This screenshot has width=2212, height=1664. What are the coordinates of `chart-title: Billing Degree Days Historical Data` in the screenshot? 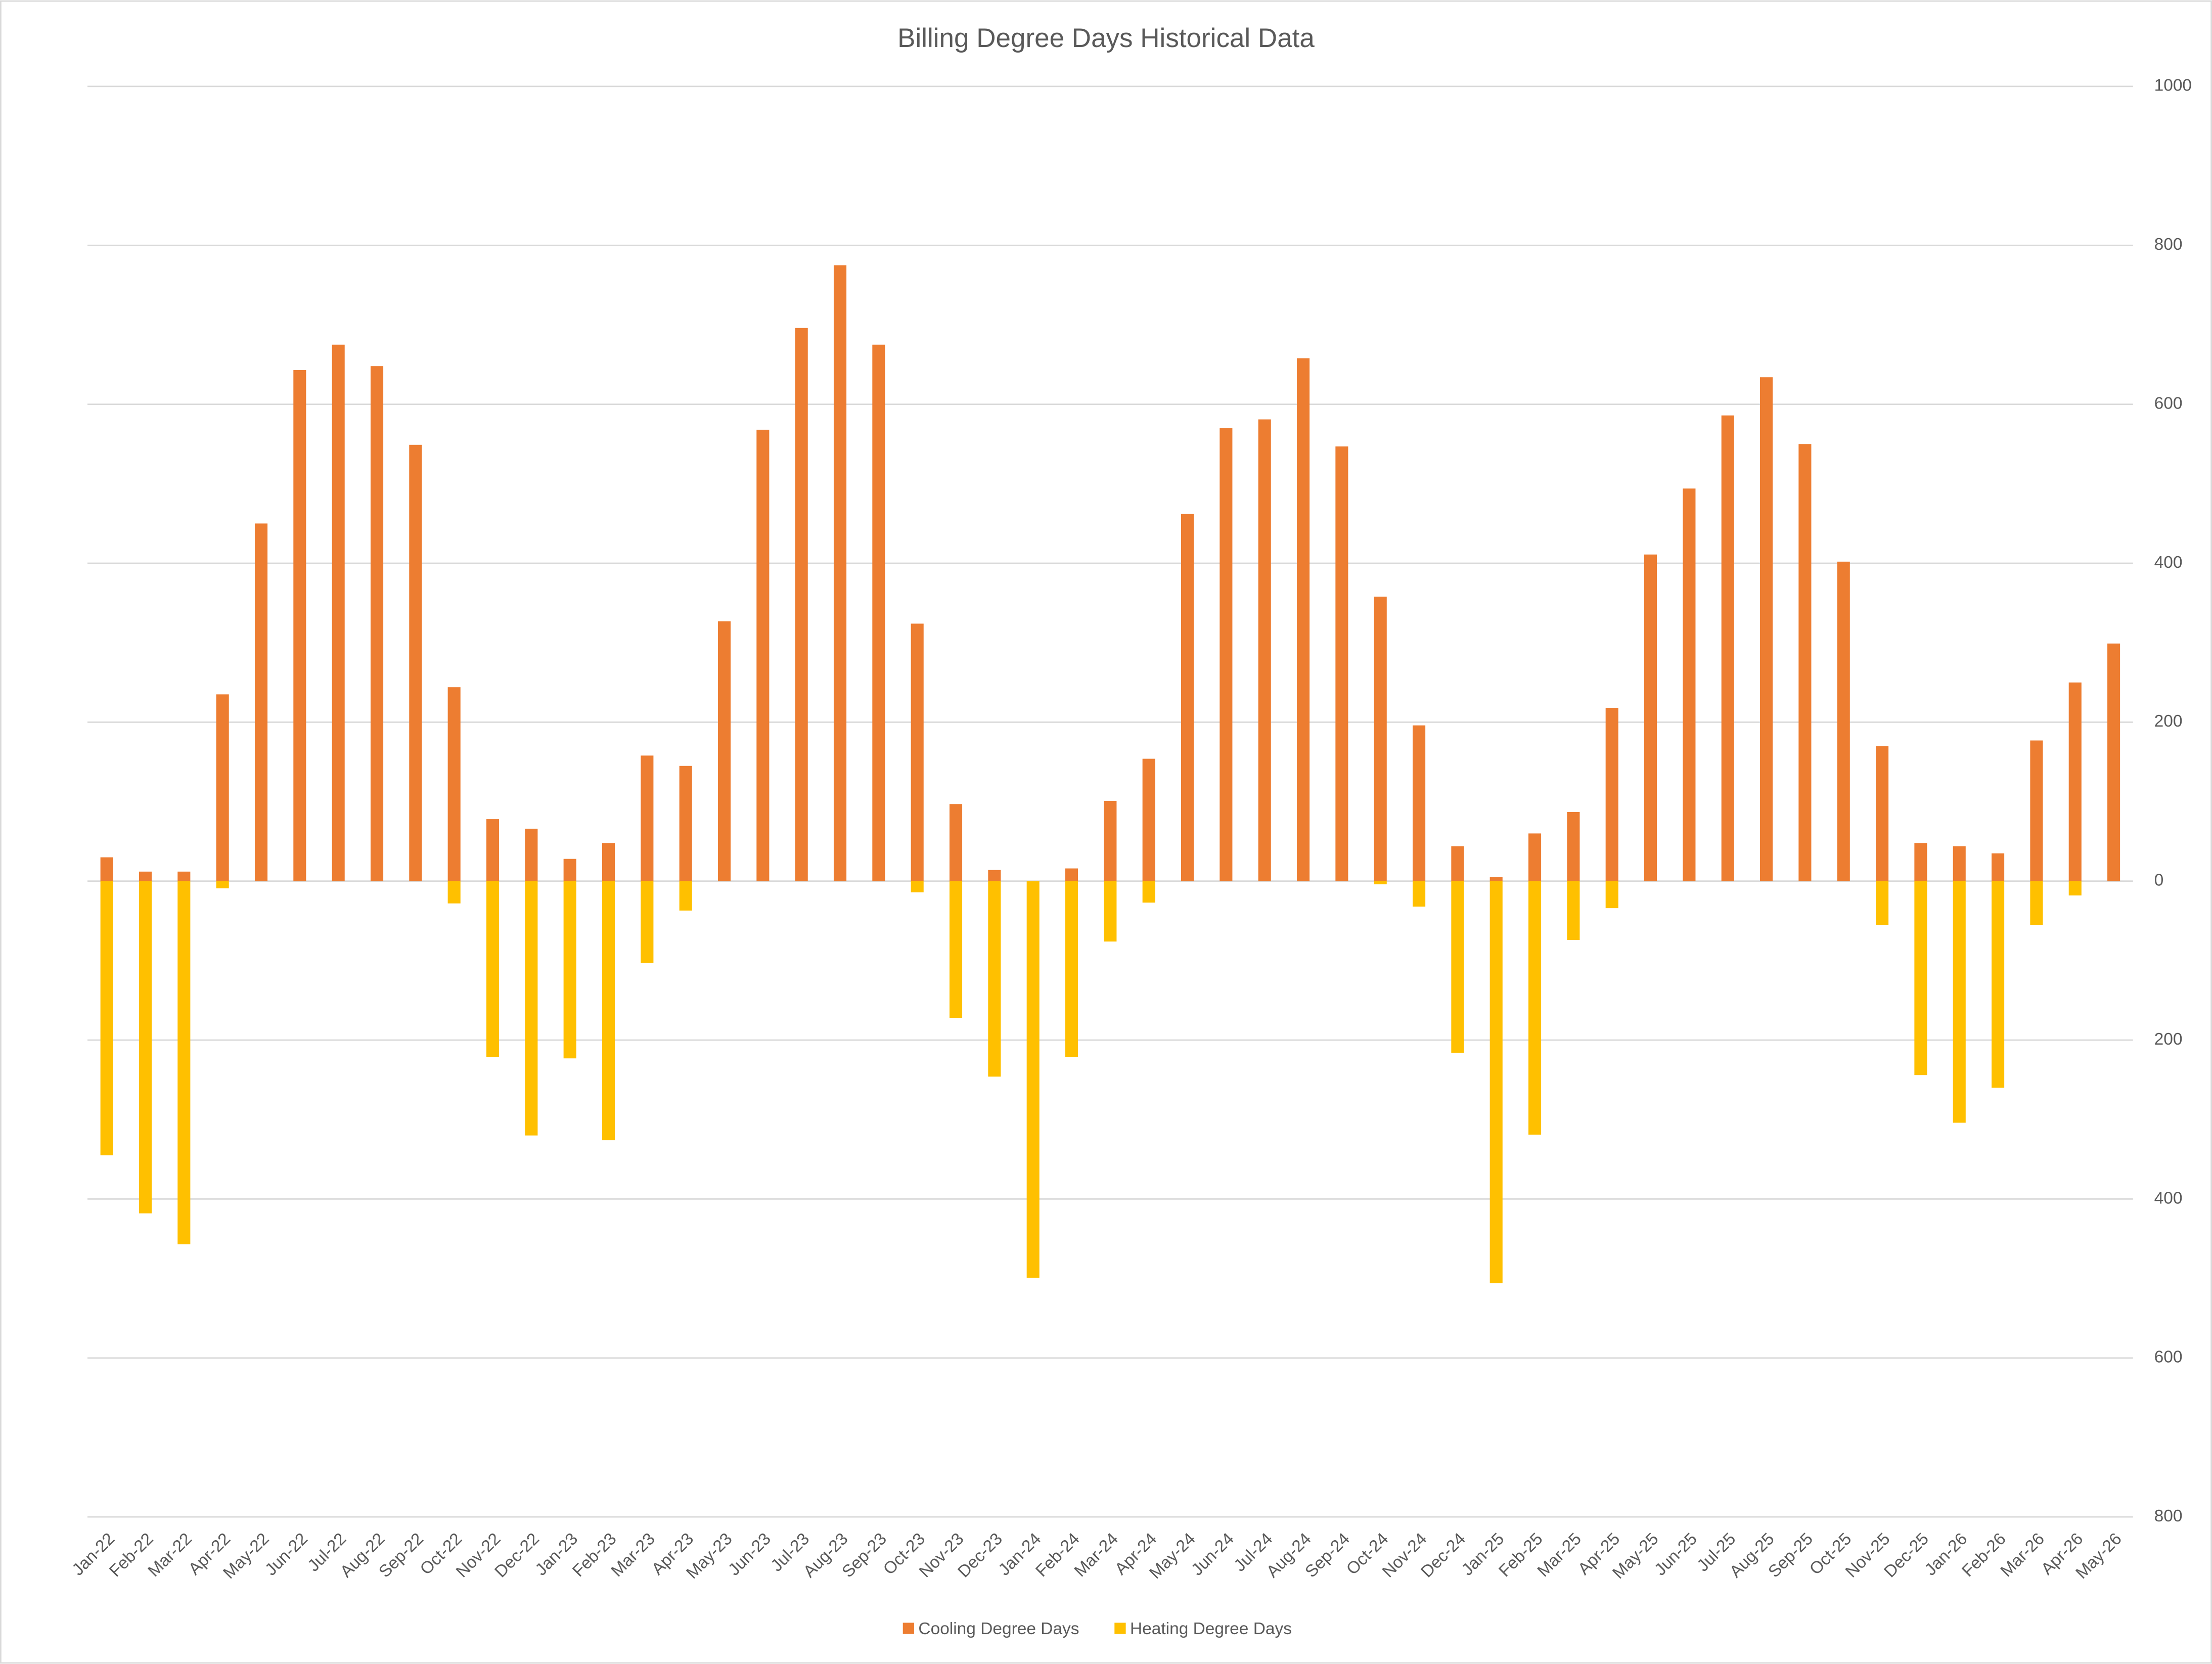 It's located at (1106, 38).